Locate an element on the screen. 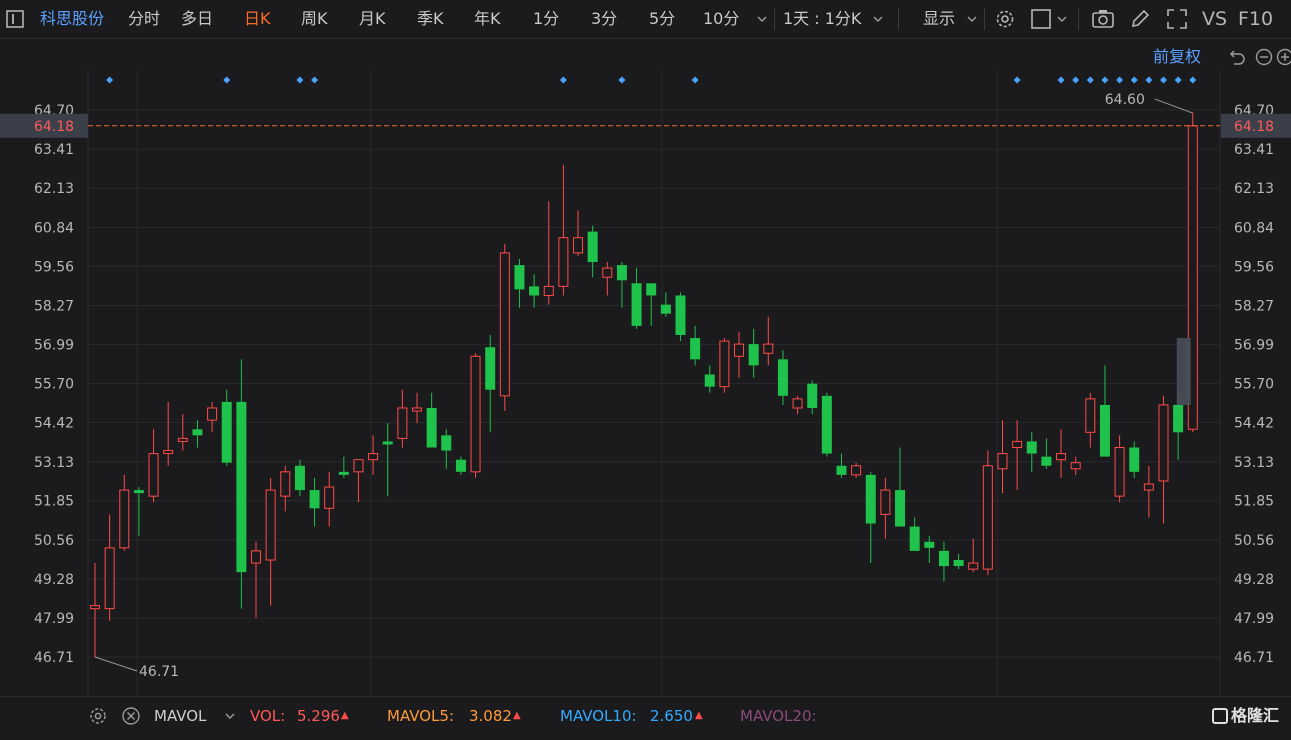  indicator-selector: MAVOL is located at coordinates (180, 716).